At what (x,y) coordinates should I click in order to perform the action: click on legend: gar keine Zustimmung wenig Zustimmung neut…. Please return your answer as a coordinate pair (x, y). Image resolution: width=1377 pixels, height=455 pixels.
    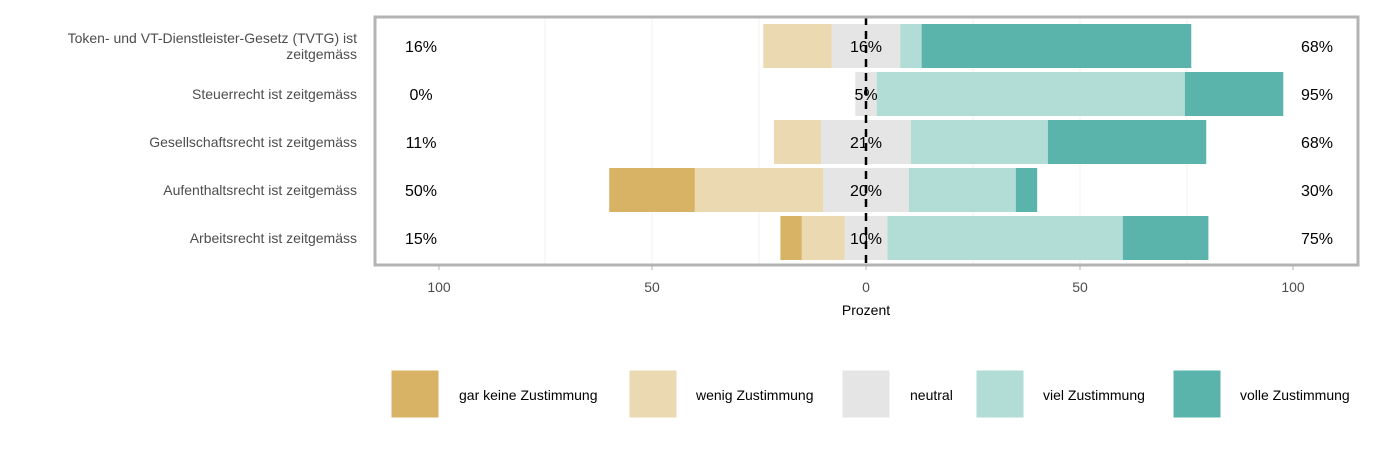
    Looking at the image, I should click on (870, 394).